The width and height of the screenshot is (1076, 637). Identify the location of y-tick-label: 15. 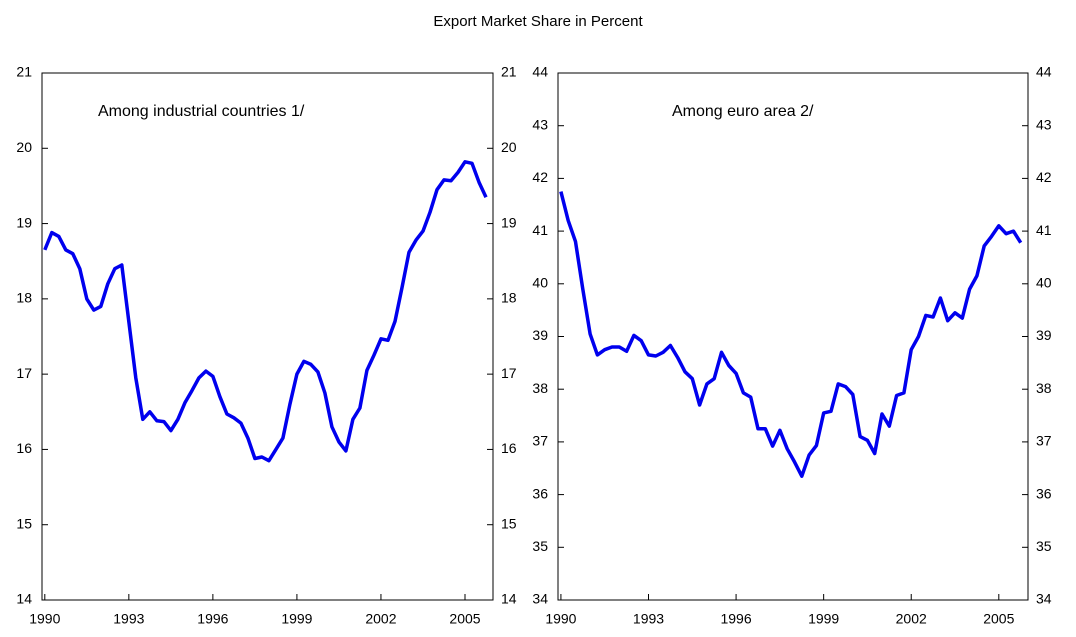
(24, 523).